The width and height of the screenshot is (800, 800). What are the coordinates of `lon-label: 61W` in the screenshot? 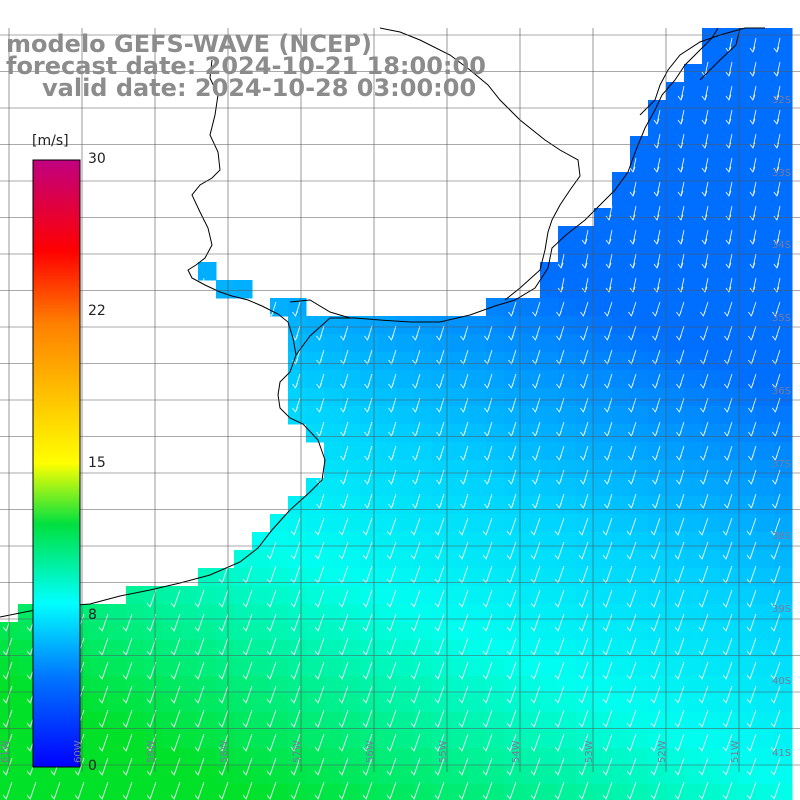 It's located at (5, 751).